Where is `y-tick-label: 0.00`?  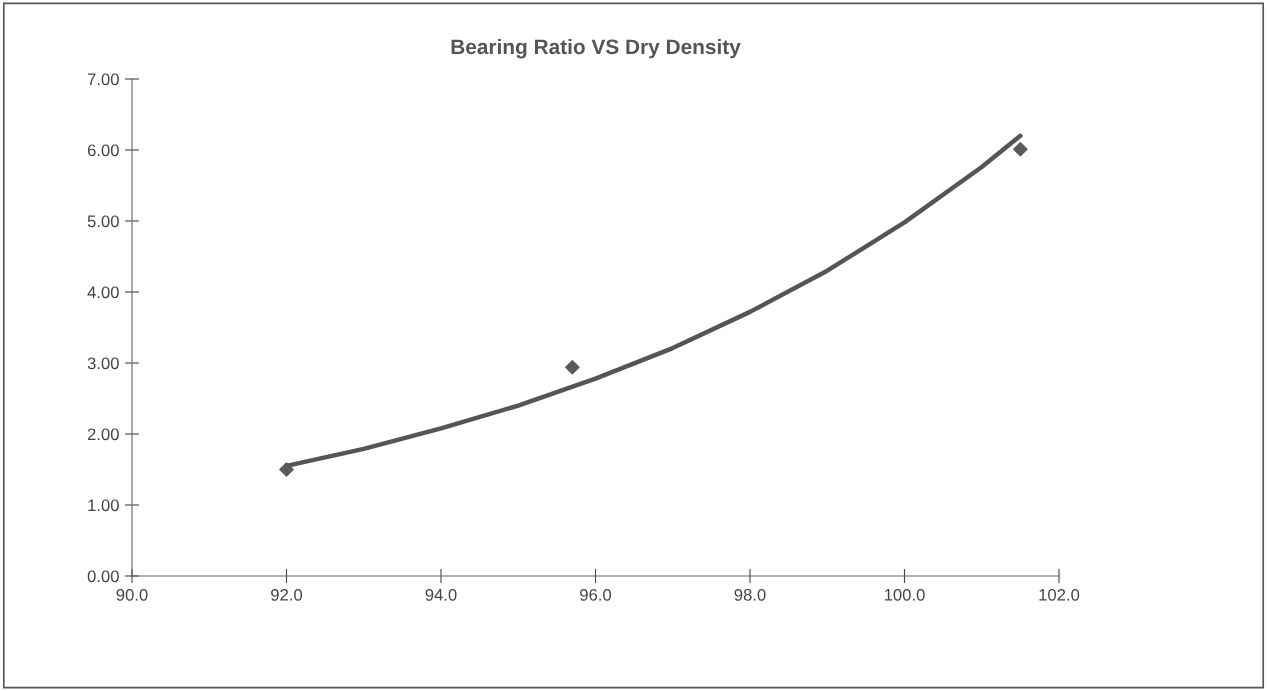 y-tick-label: 0.00 is located at coordinates (103, 576).